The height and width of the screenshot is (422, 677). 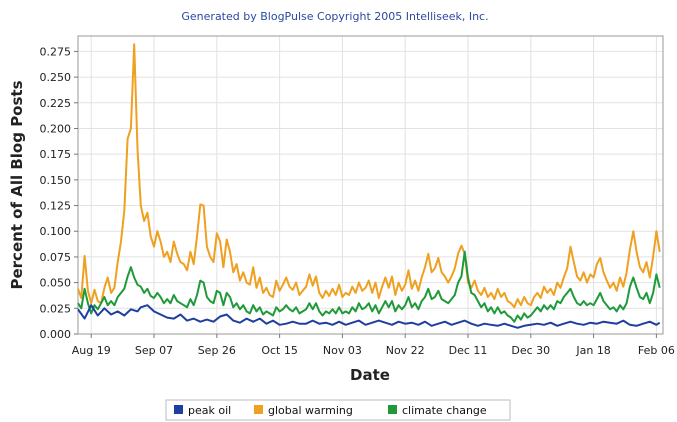 I want to click on y-tick-label: 0.175, so click(x=56, y=154).